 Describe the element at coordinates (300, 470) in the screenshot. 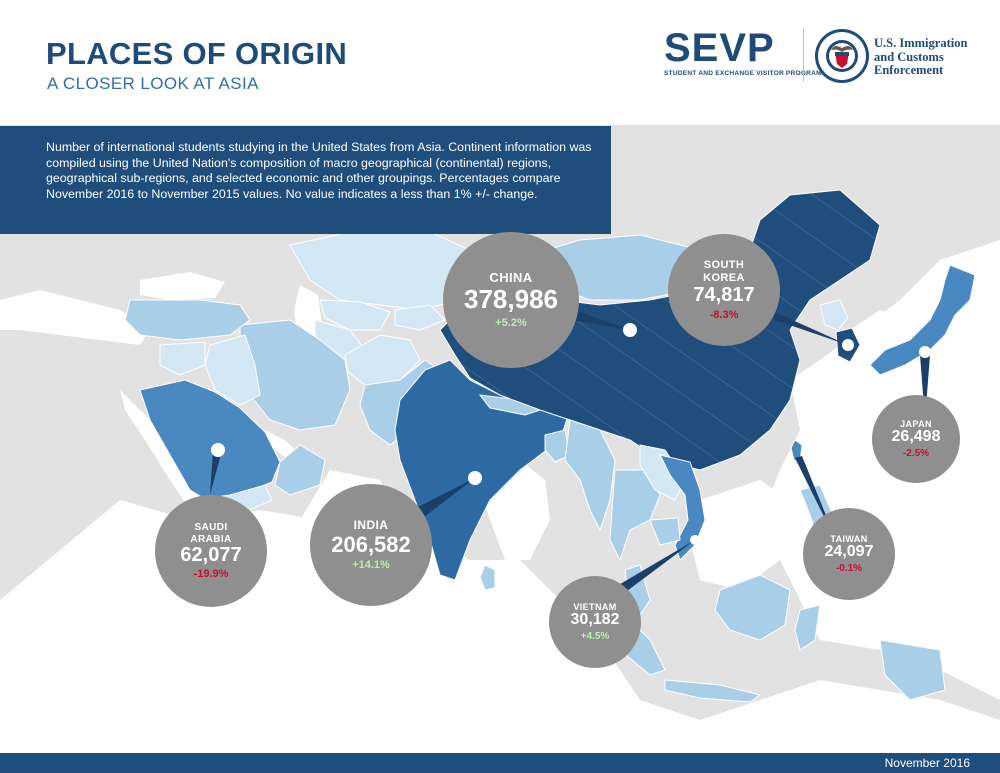

I see `country-oman` at that location.